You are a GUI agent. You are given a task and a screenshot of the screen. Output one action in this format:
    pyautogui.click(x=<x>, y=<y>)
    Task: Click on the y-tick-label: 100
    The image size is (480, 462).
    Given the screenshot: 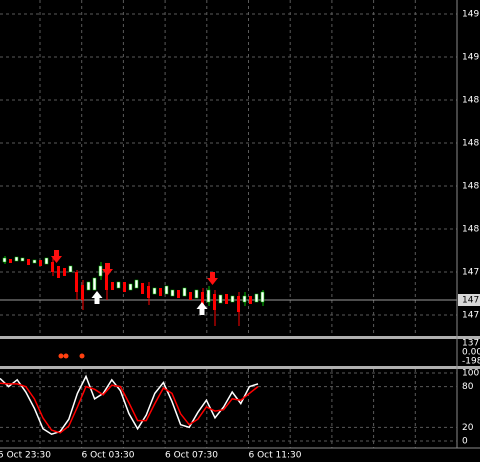 What is the action you would take?
    pyautogui.click(x=470, y=374)
    